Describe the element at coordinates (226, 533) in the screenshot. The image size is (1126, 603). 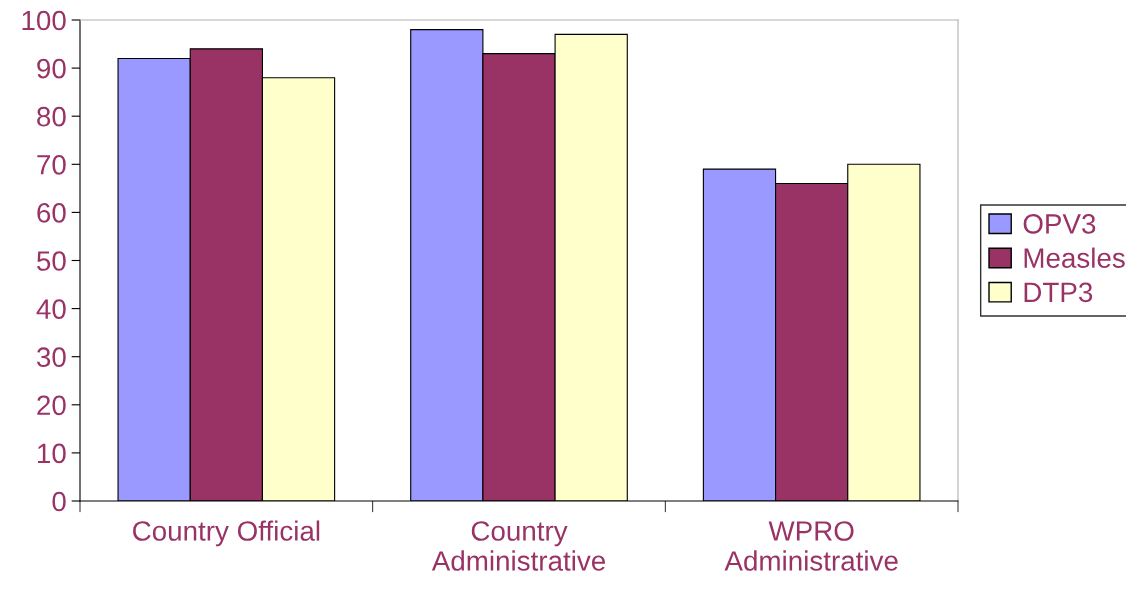
I see `x-tick-label: Country Official` at that location.